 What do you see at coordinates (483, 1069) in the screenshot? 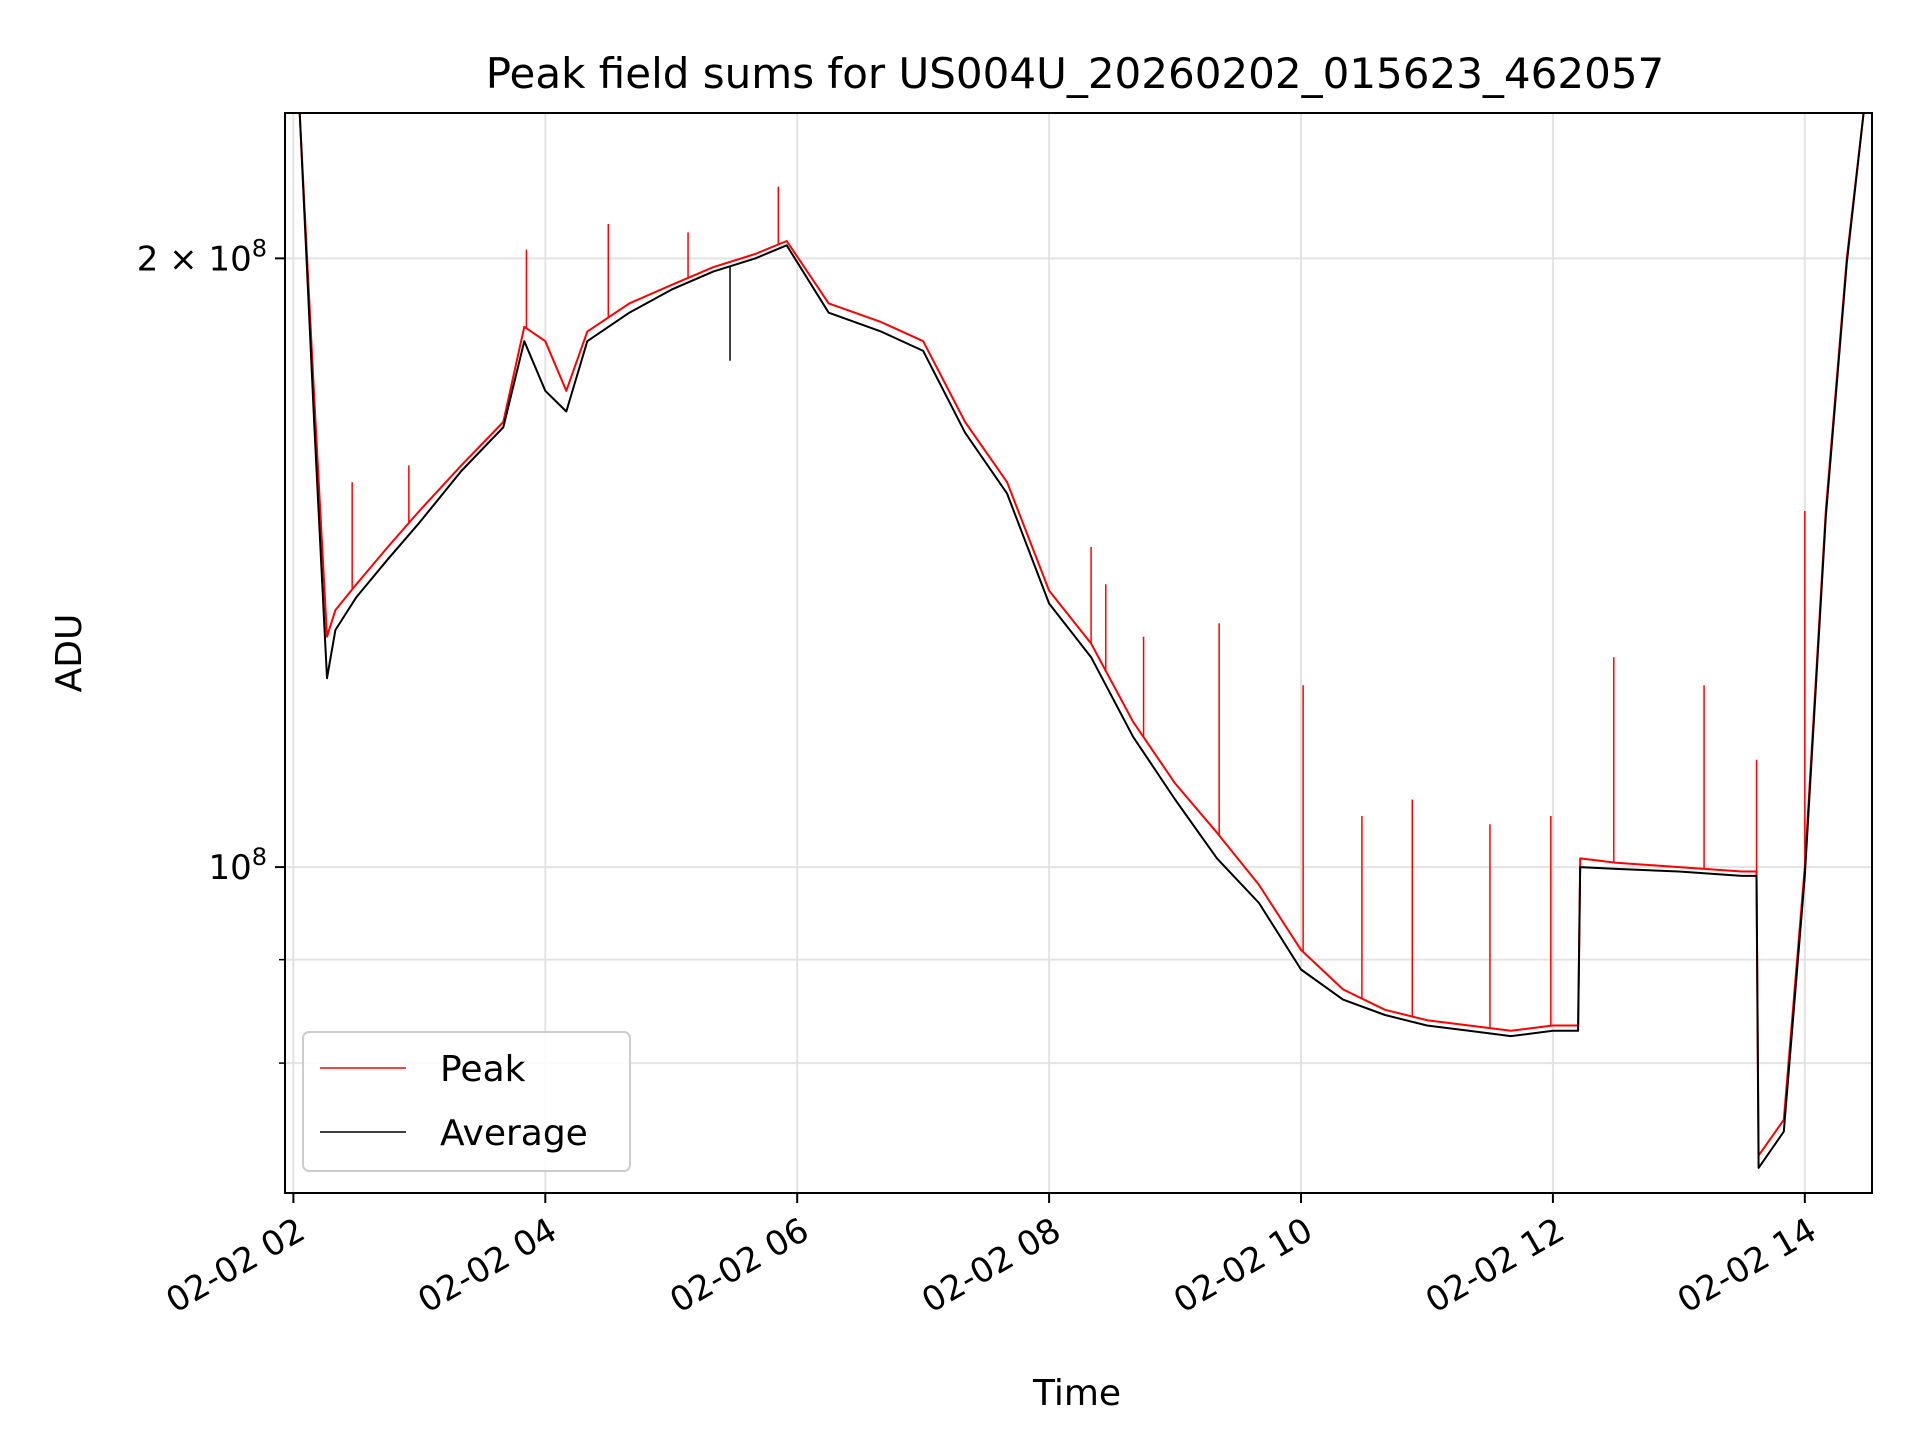
I see `legend-label-peak: Peak` at bounding box center [483, 1069].